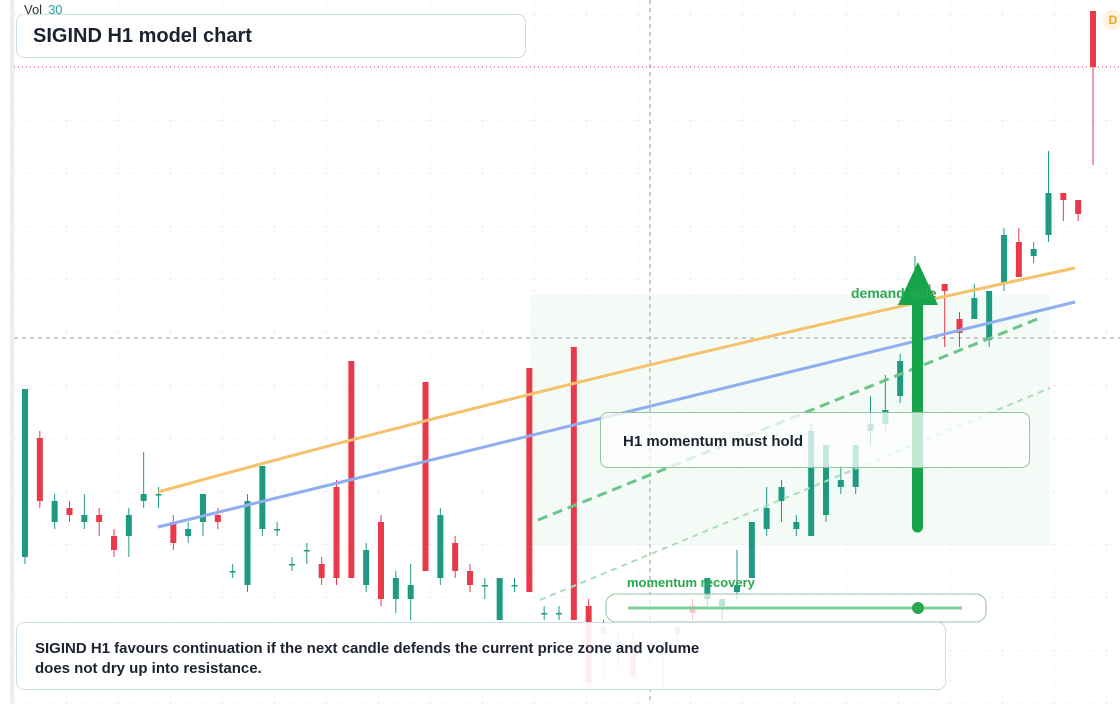  Describe the element at coordinates (917, 527) in the screenshot. I see `arrow-tail` at that location.